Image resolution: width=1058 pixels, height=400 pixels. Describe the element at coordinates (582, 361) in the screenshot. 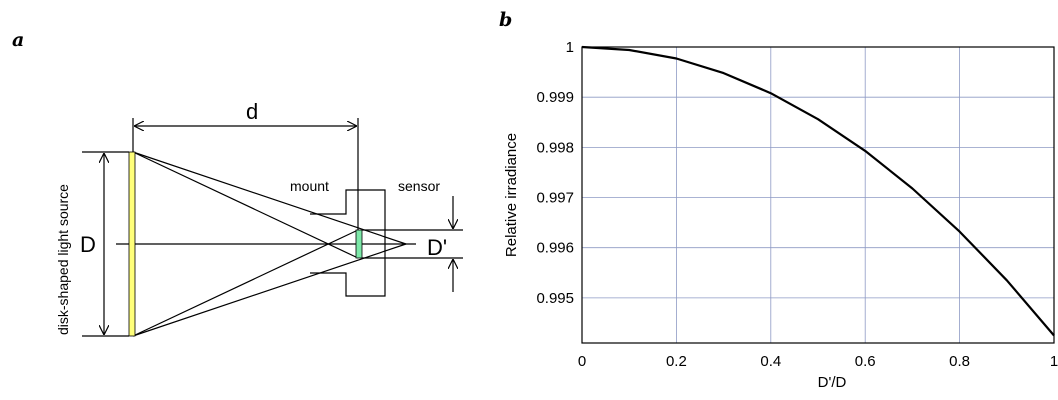

I see `x-tick-label-0: 0` at that location.